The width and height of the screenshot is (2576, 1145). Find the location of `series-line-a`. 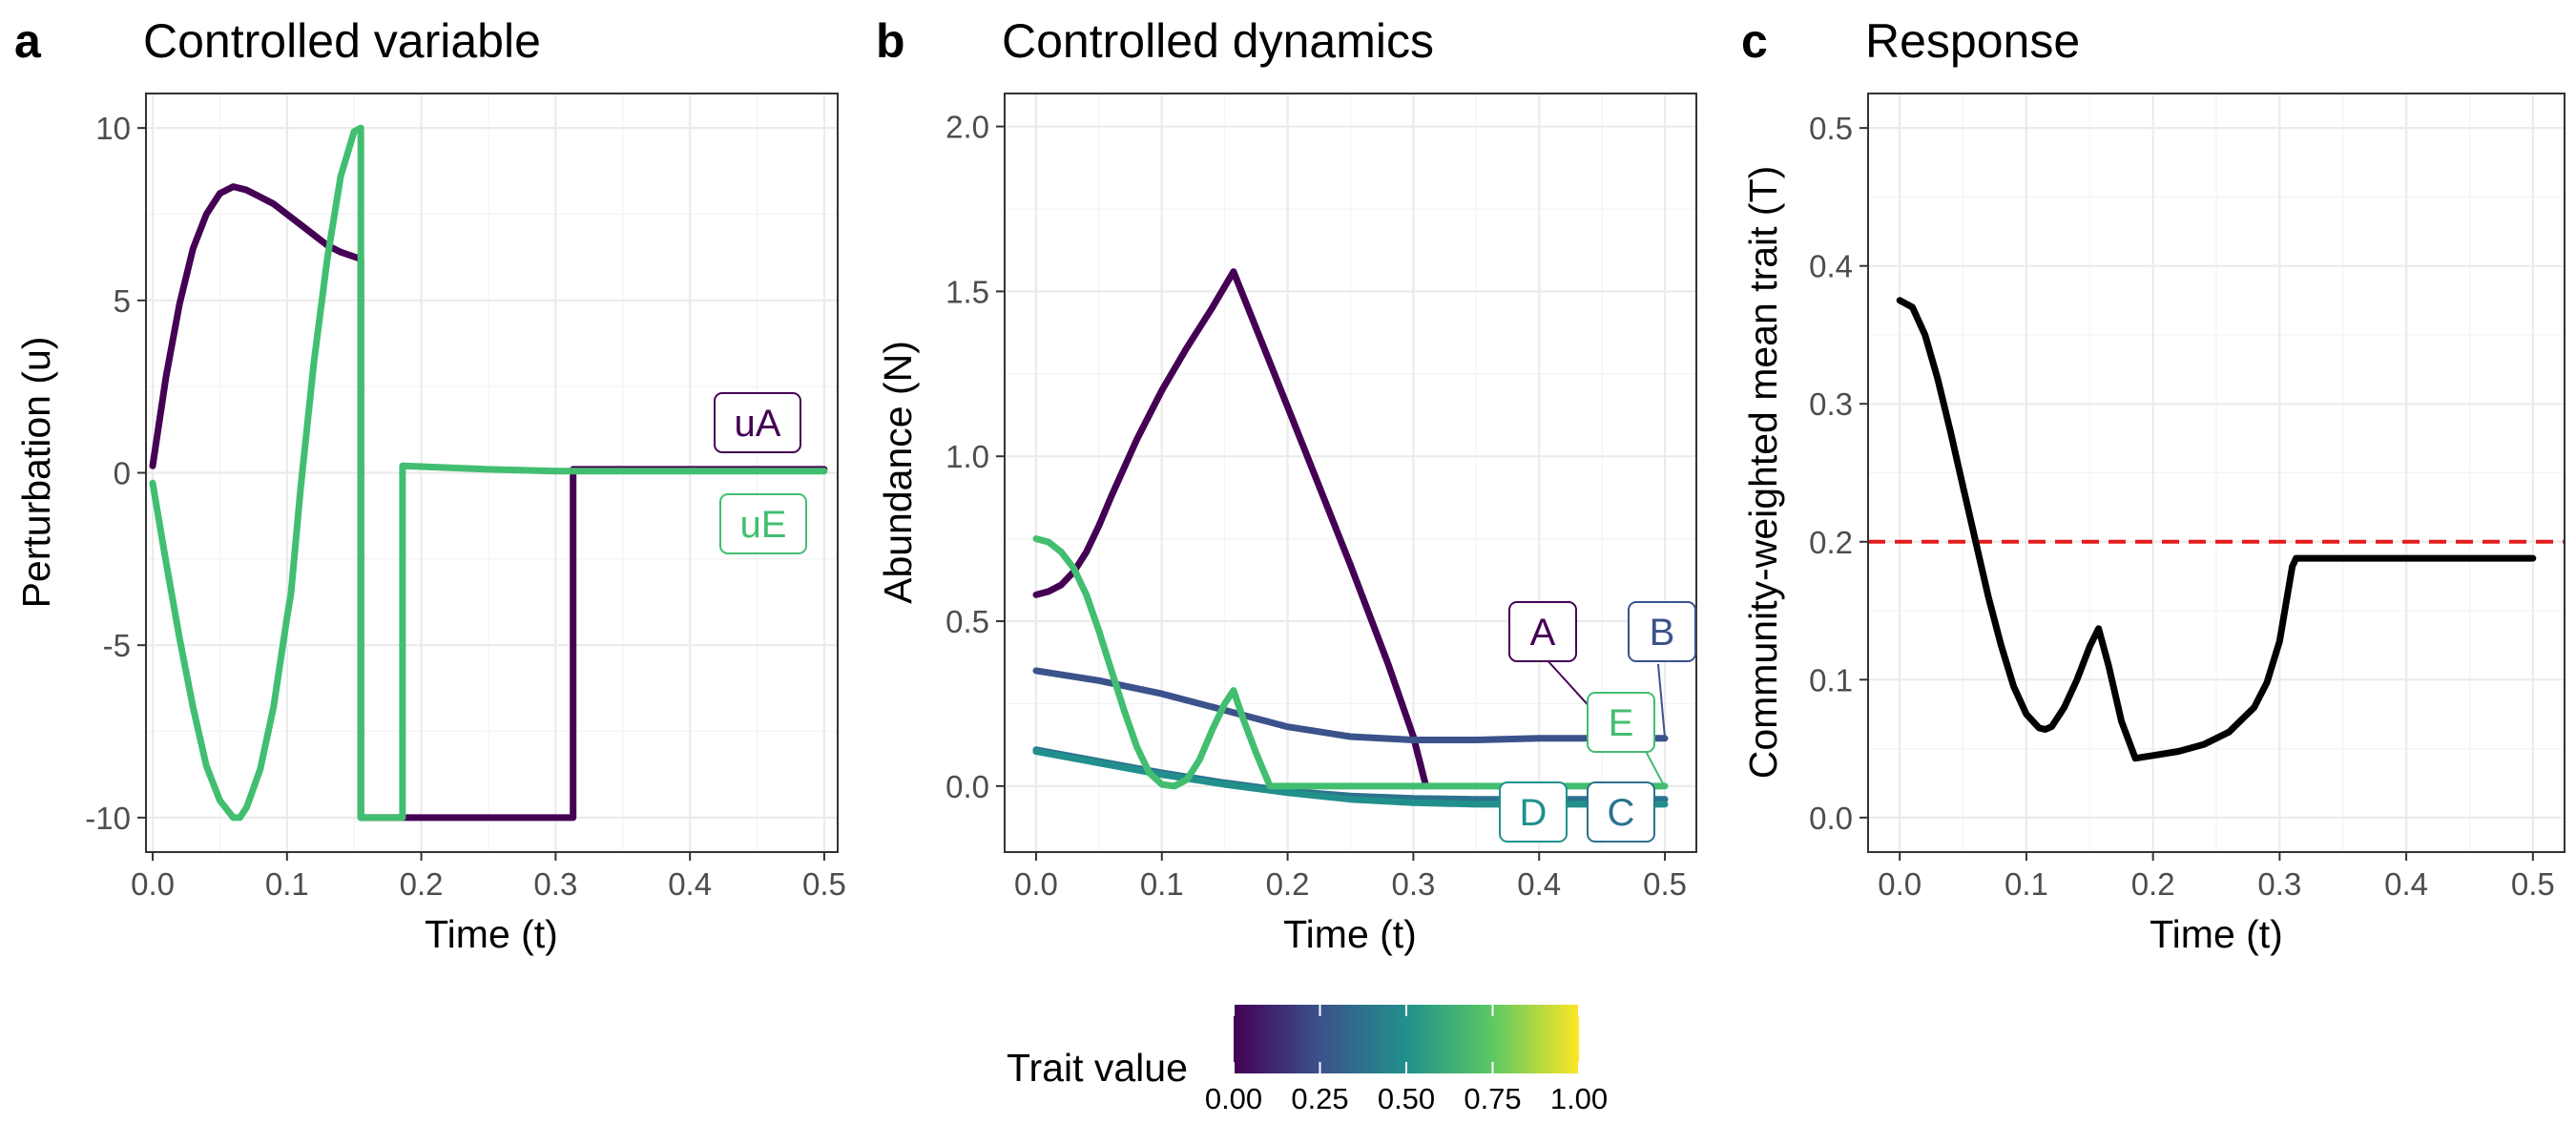

series-line-a is located at coordinates (1231, 529).